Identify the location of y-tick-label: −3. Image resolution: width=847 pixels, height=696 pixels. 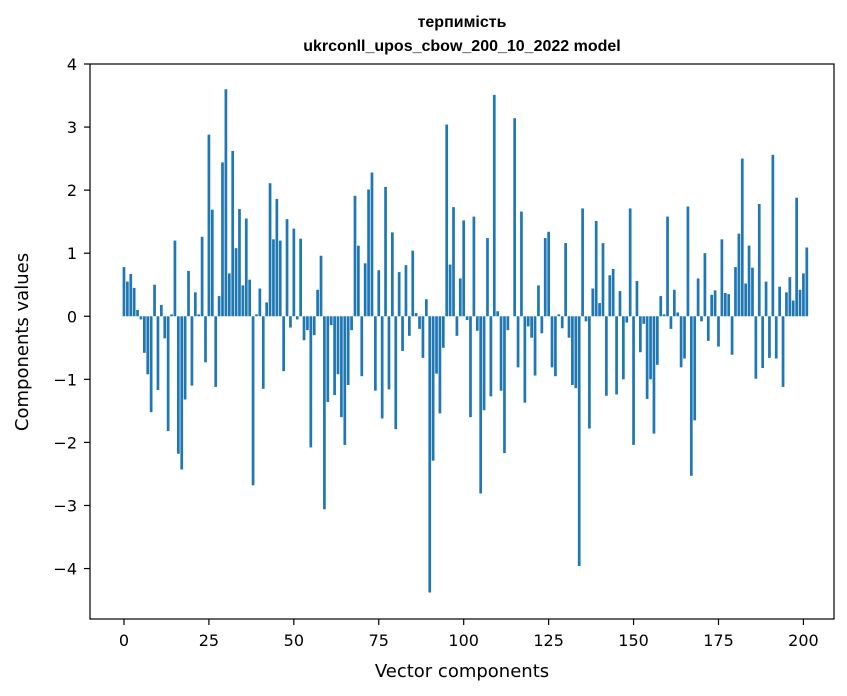
(65, 505).